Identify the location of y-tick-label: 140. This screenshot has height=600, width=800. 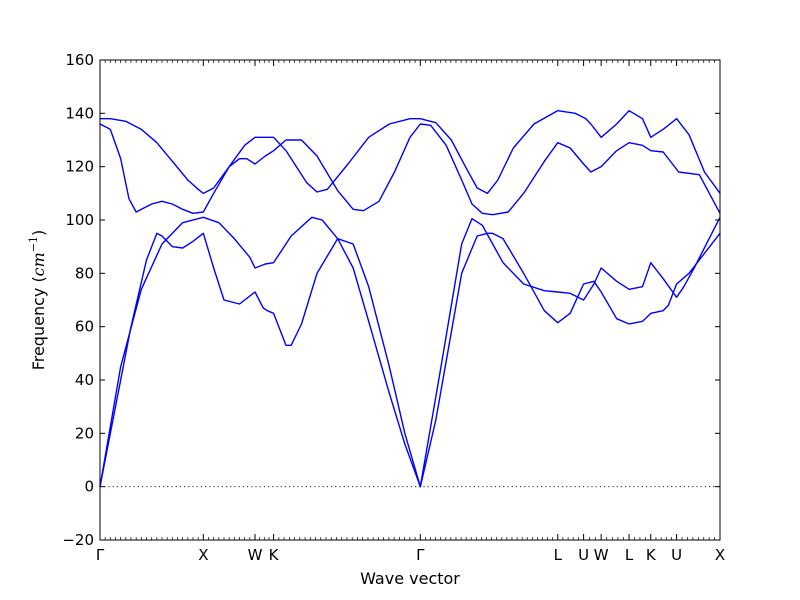
(79, 113).